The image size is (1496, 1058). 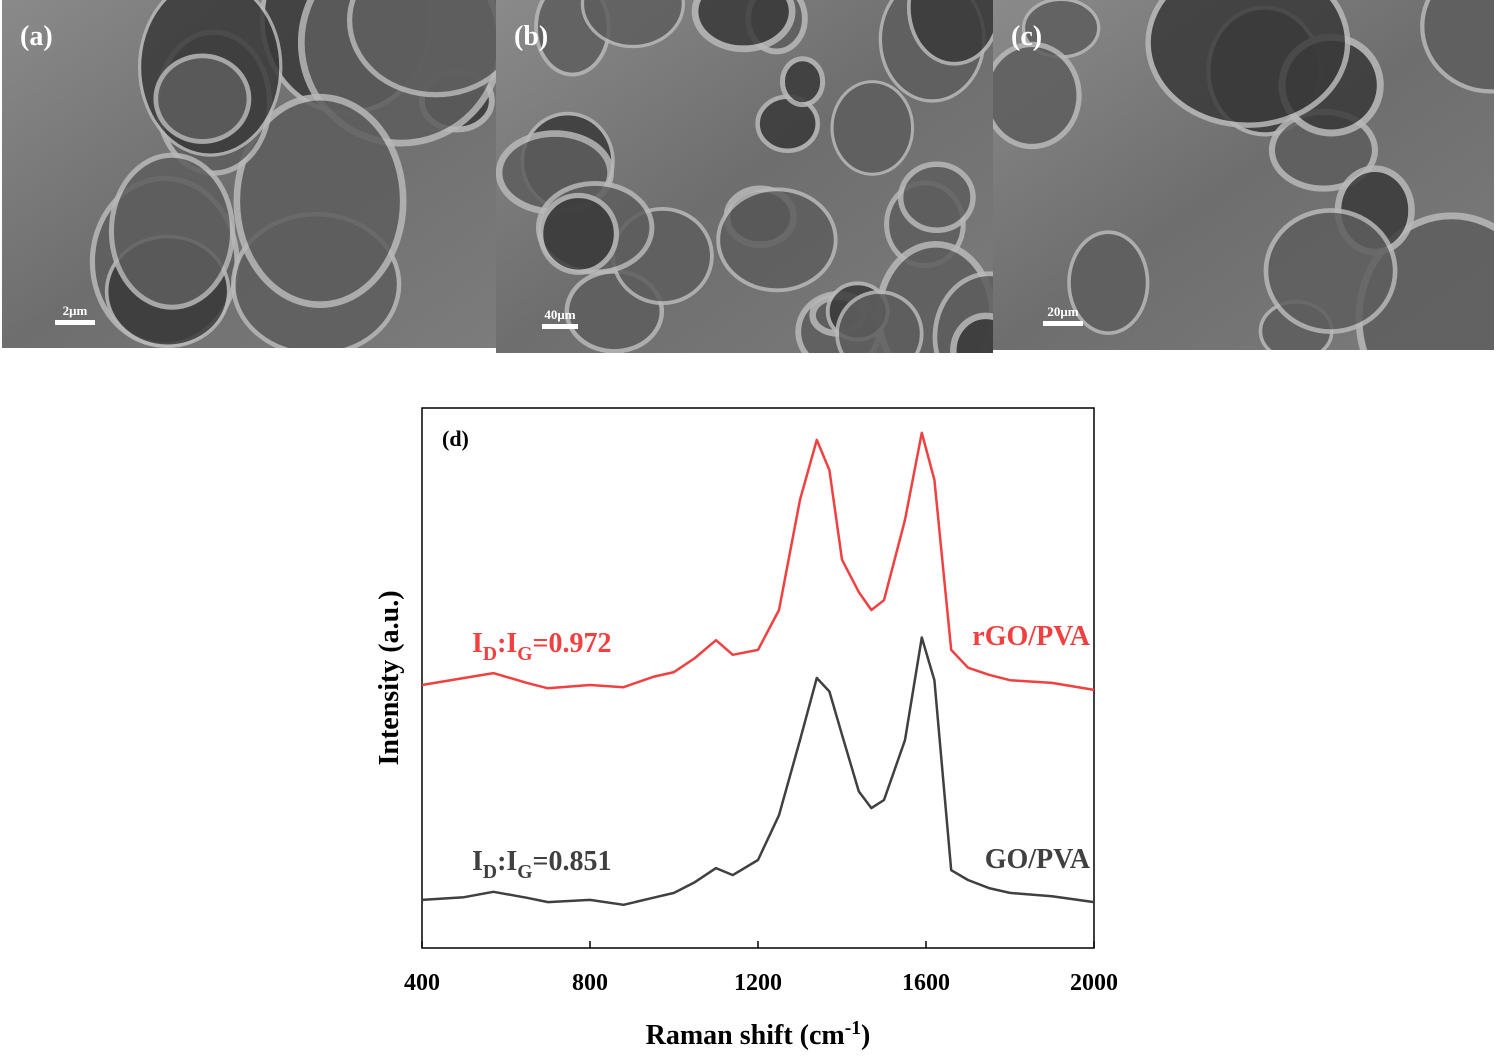 What do you see at coordinates (1031, 636) in the screenshot?
I see `series-label: rGO/PVA` at bounding box center [1031, 636].